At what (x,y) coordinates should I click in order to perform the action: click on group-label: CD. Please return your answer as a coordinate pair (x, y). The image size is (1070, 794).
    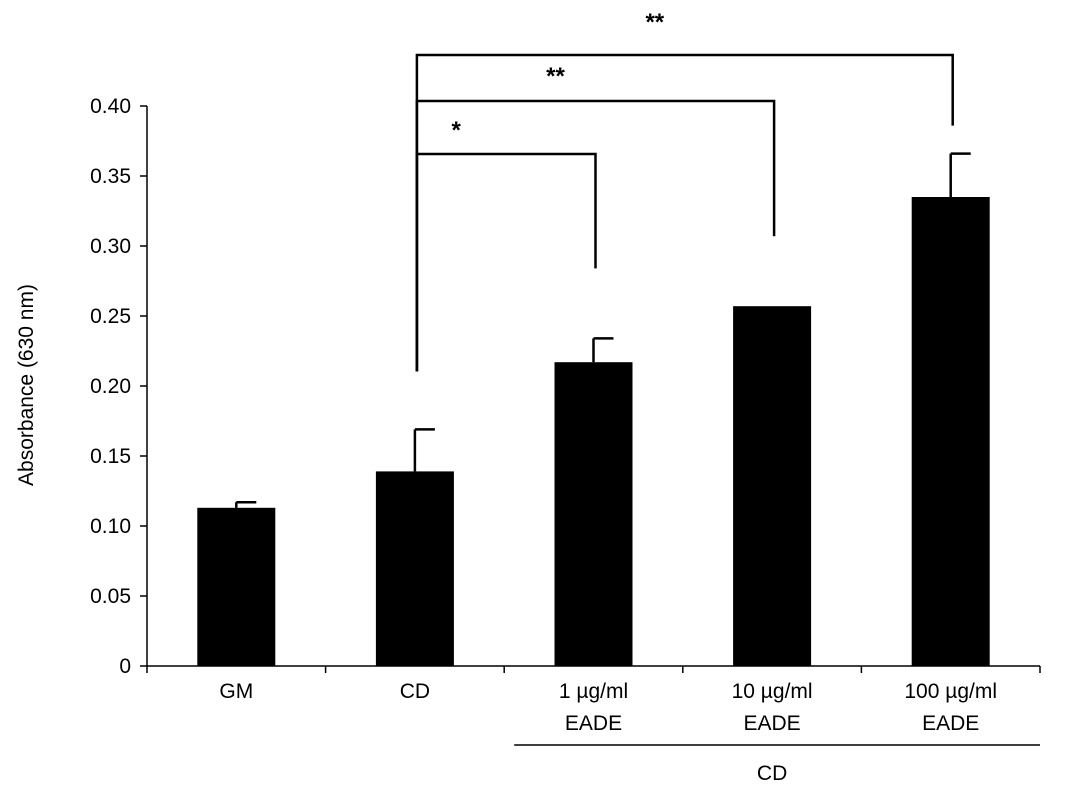
    Looking at the image, I should click on (772, 773).